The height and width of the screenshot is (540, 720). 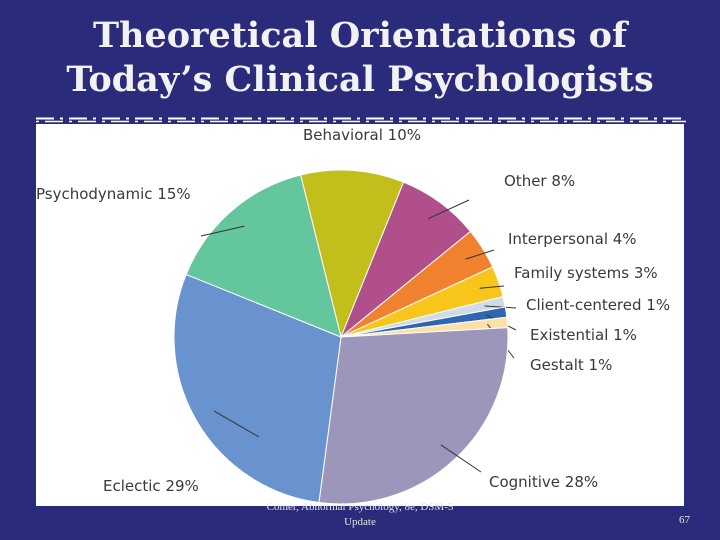 I want to click on footer-source-line-1: Comer, Abnormal Psychology, 8e, DSM-5, so click(x=360, y=507).